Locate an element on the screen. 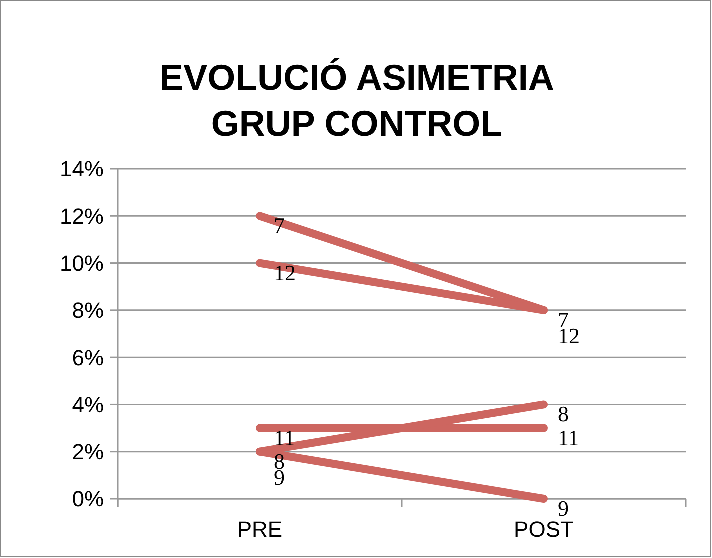 The image size is (712, 558). text: 11 is located at coordinates (569, 437).